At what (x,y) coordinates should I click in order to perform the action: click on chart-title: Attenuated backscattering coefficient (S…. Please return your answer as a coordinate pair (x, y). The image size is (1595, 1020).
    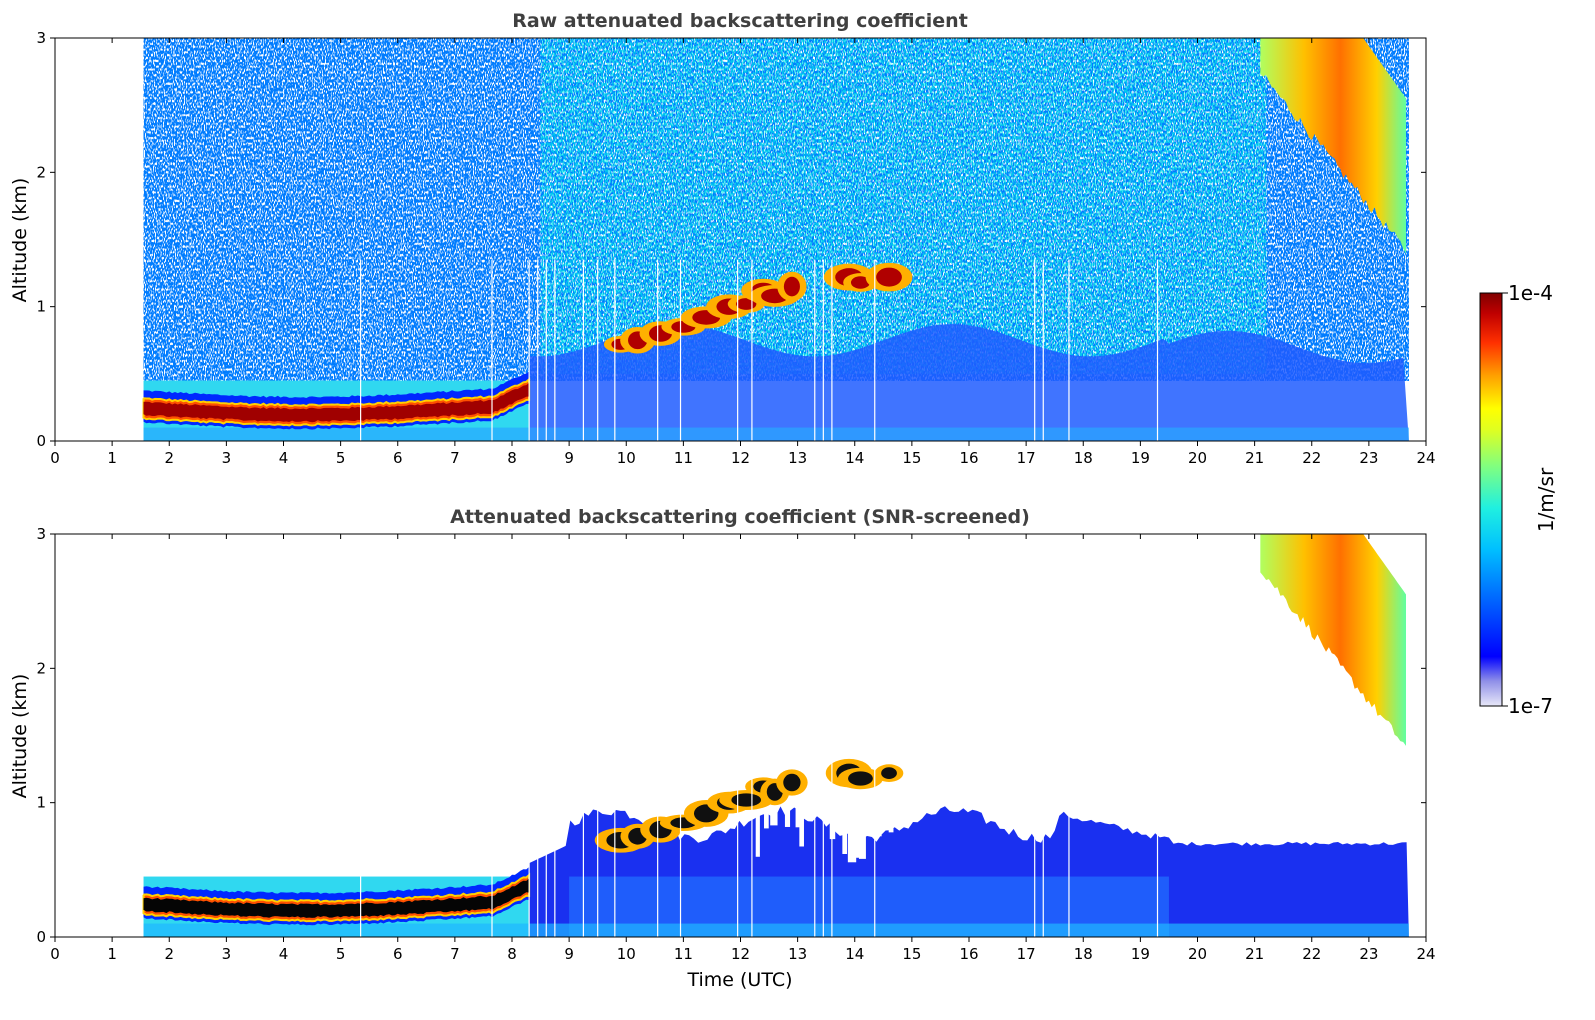
    Looking at the image, I should click on (740, 517).